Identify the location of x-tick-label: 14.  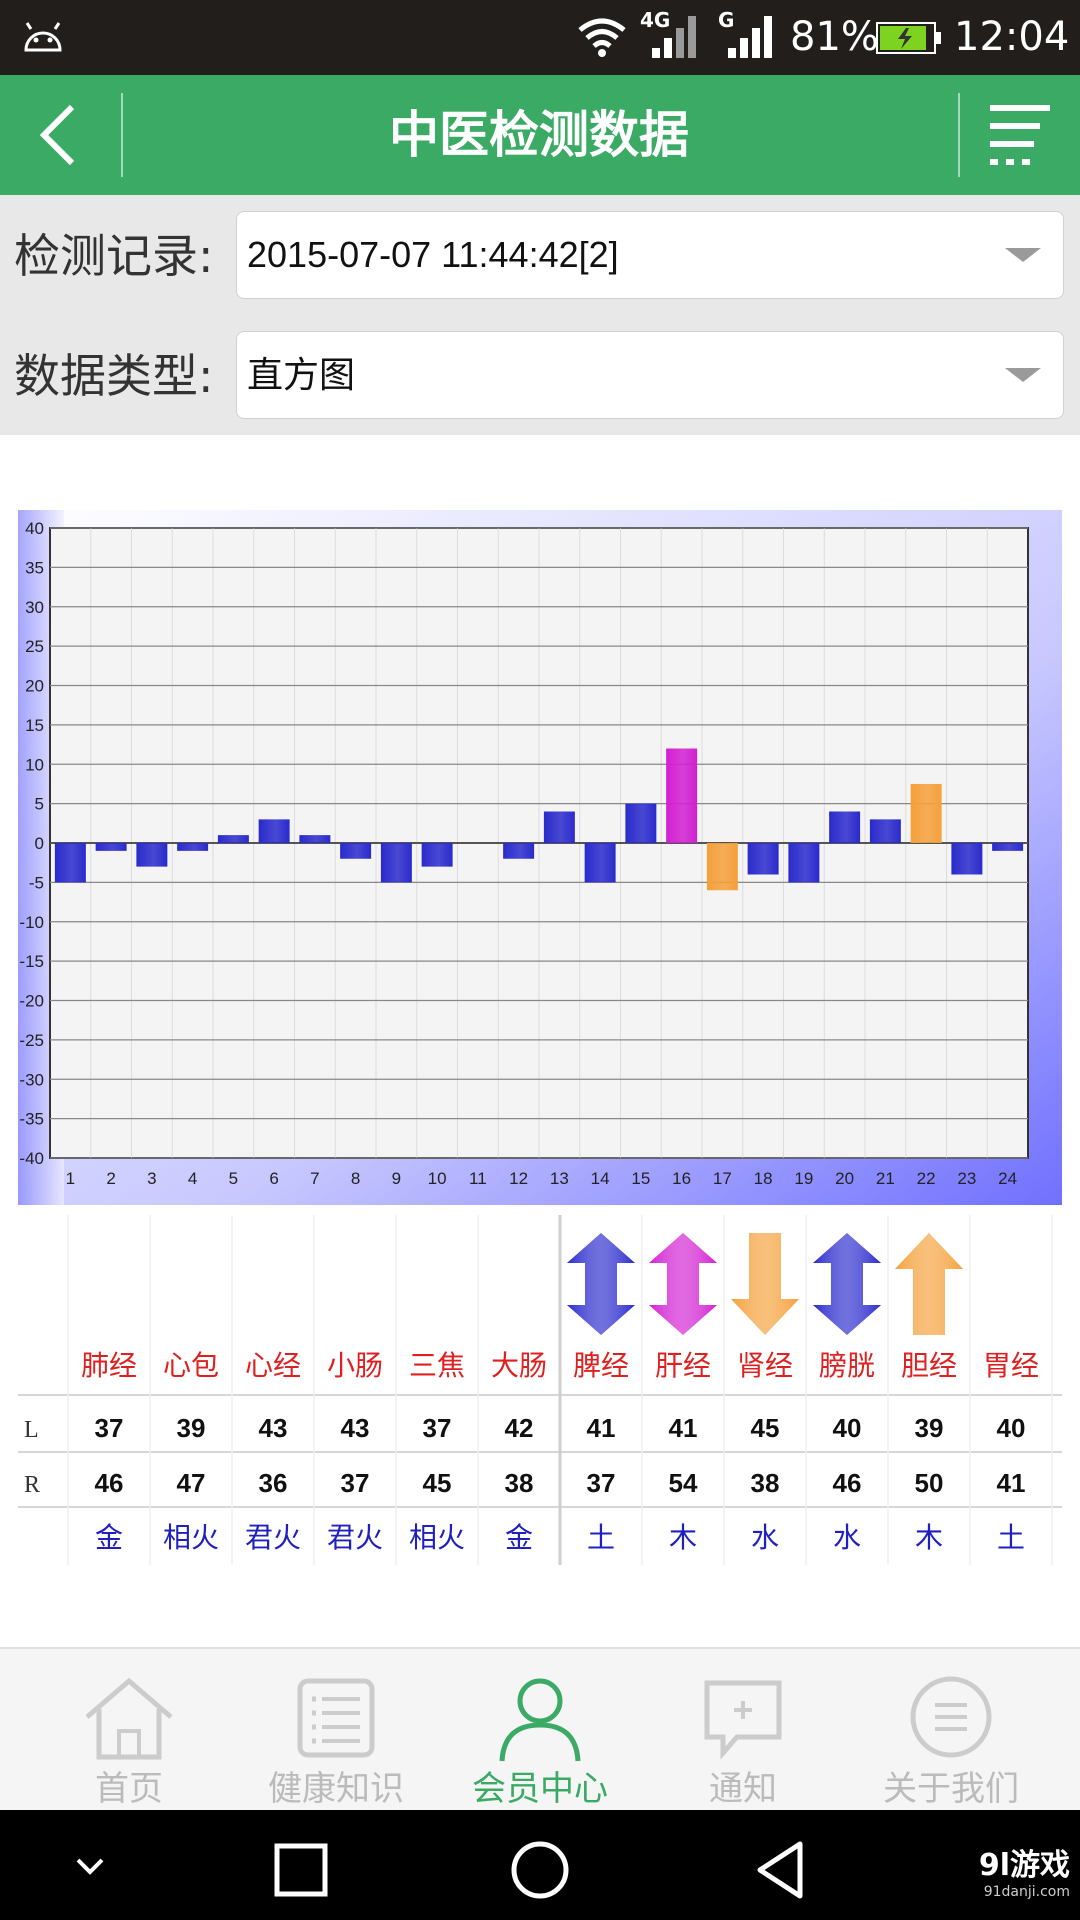
(600, 1178).